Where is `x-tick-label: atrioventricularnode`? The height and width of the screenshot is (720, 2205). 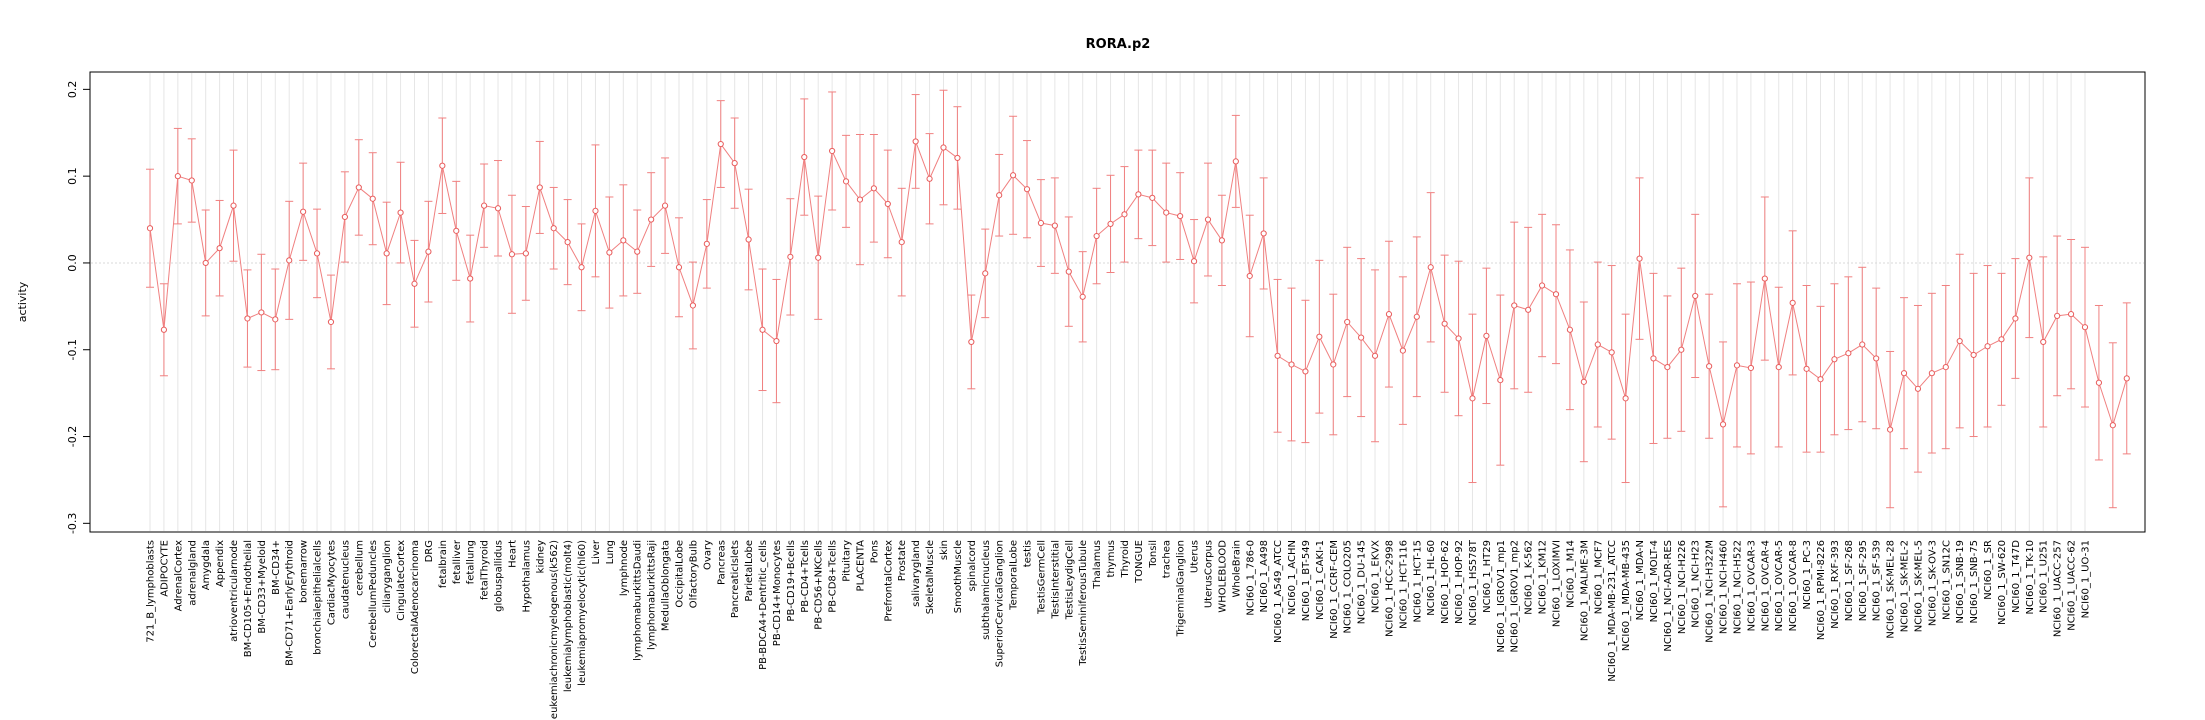 x-tick-label: atrioventricularnode is located at coordinates (234, 591).